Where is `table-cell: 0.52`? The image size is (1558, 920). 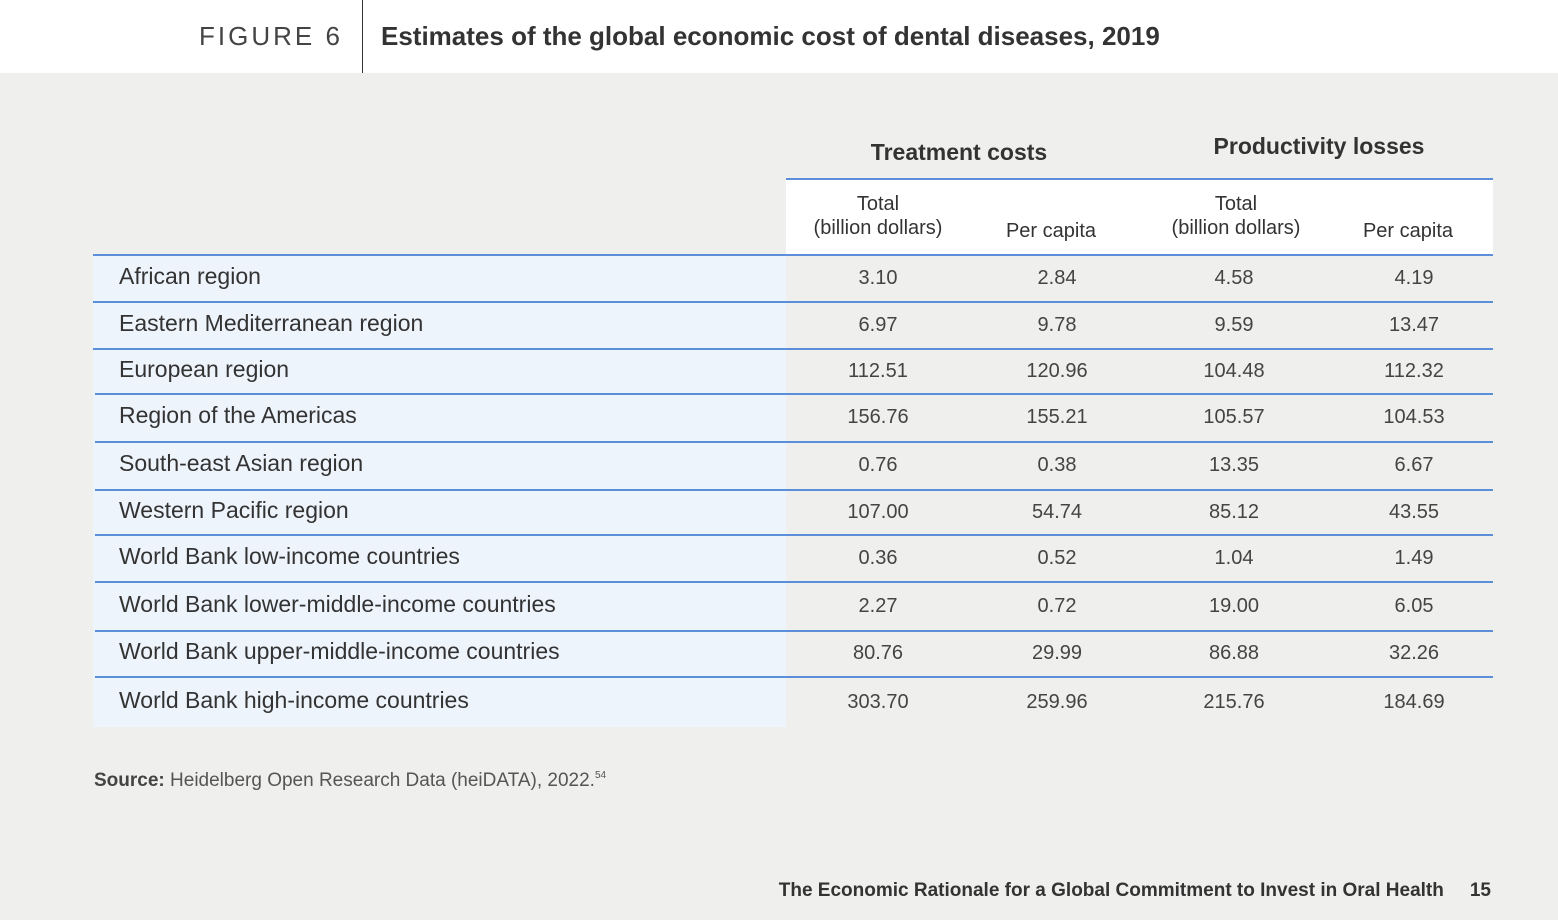 table-cell: 0.52 is located at coordinates (1057, 557).